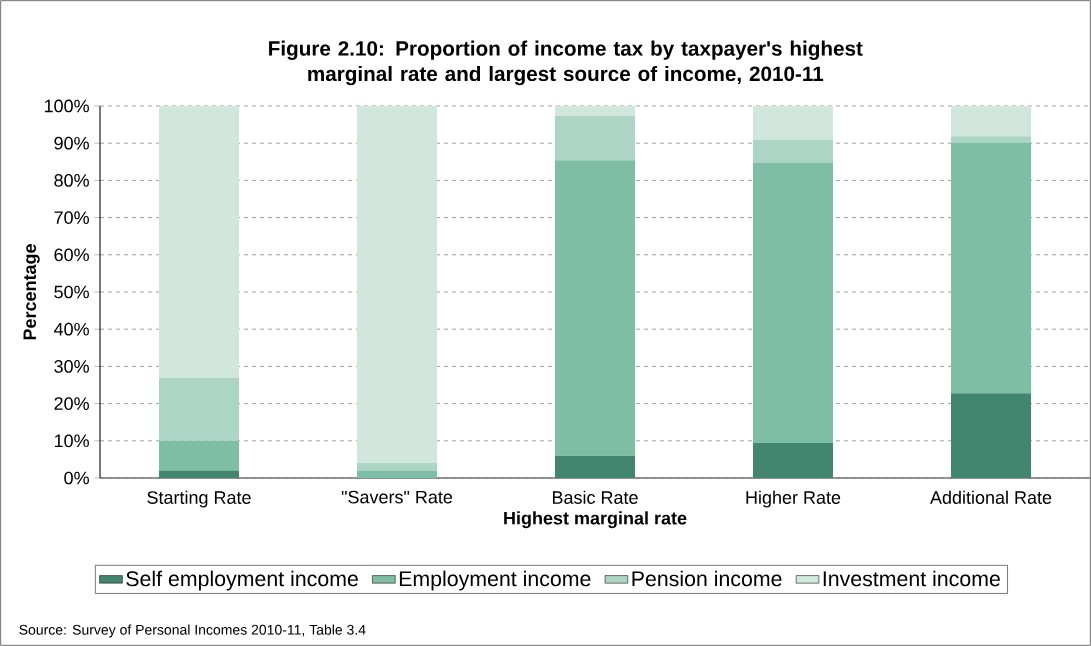  What do you see at coordinates (566, 63) in the screenshot?
I see `chart-title: Figure 2.10: Proportion of income tax by taxpayer's highest marginal rate and largest source of income, 2010-11` at bounding box center [566, 63].